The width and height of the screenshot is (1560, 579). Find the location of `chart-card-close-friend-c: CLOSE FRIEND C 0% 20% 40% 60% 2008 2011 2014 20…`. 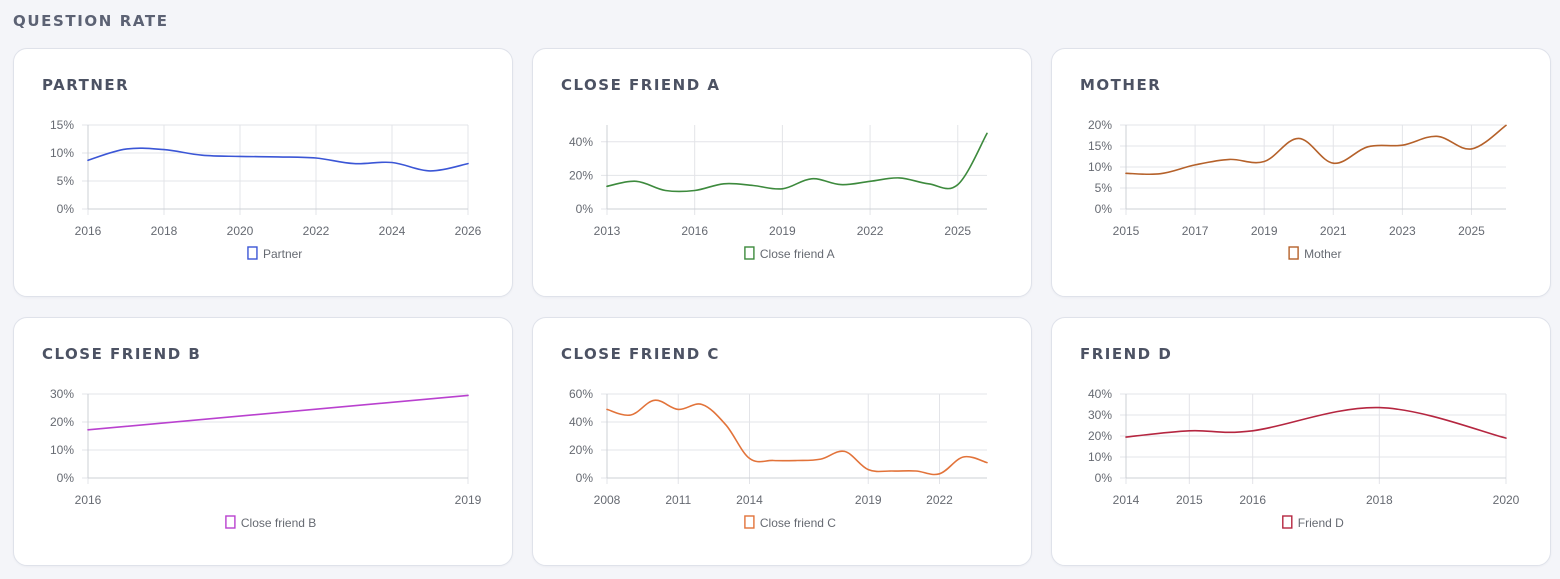

chart-card-close-friend-c: CLOSE FRIEND C 0% 20% 40% 60% 2008 2011 2014 20… is located at coordinates (782, 441).